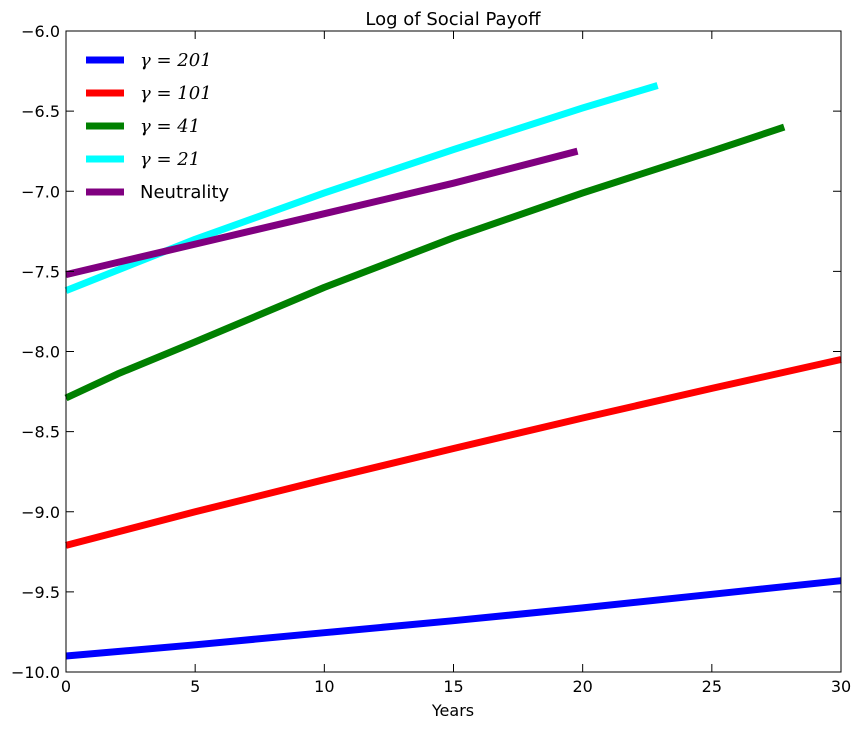  What do you see at coordinates (40, 512) in the screenshot?
I see `y-tick-label: −9.0` at bounding box center [40, 512].